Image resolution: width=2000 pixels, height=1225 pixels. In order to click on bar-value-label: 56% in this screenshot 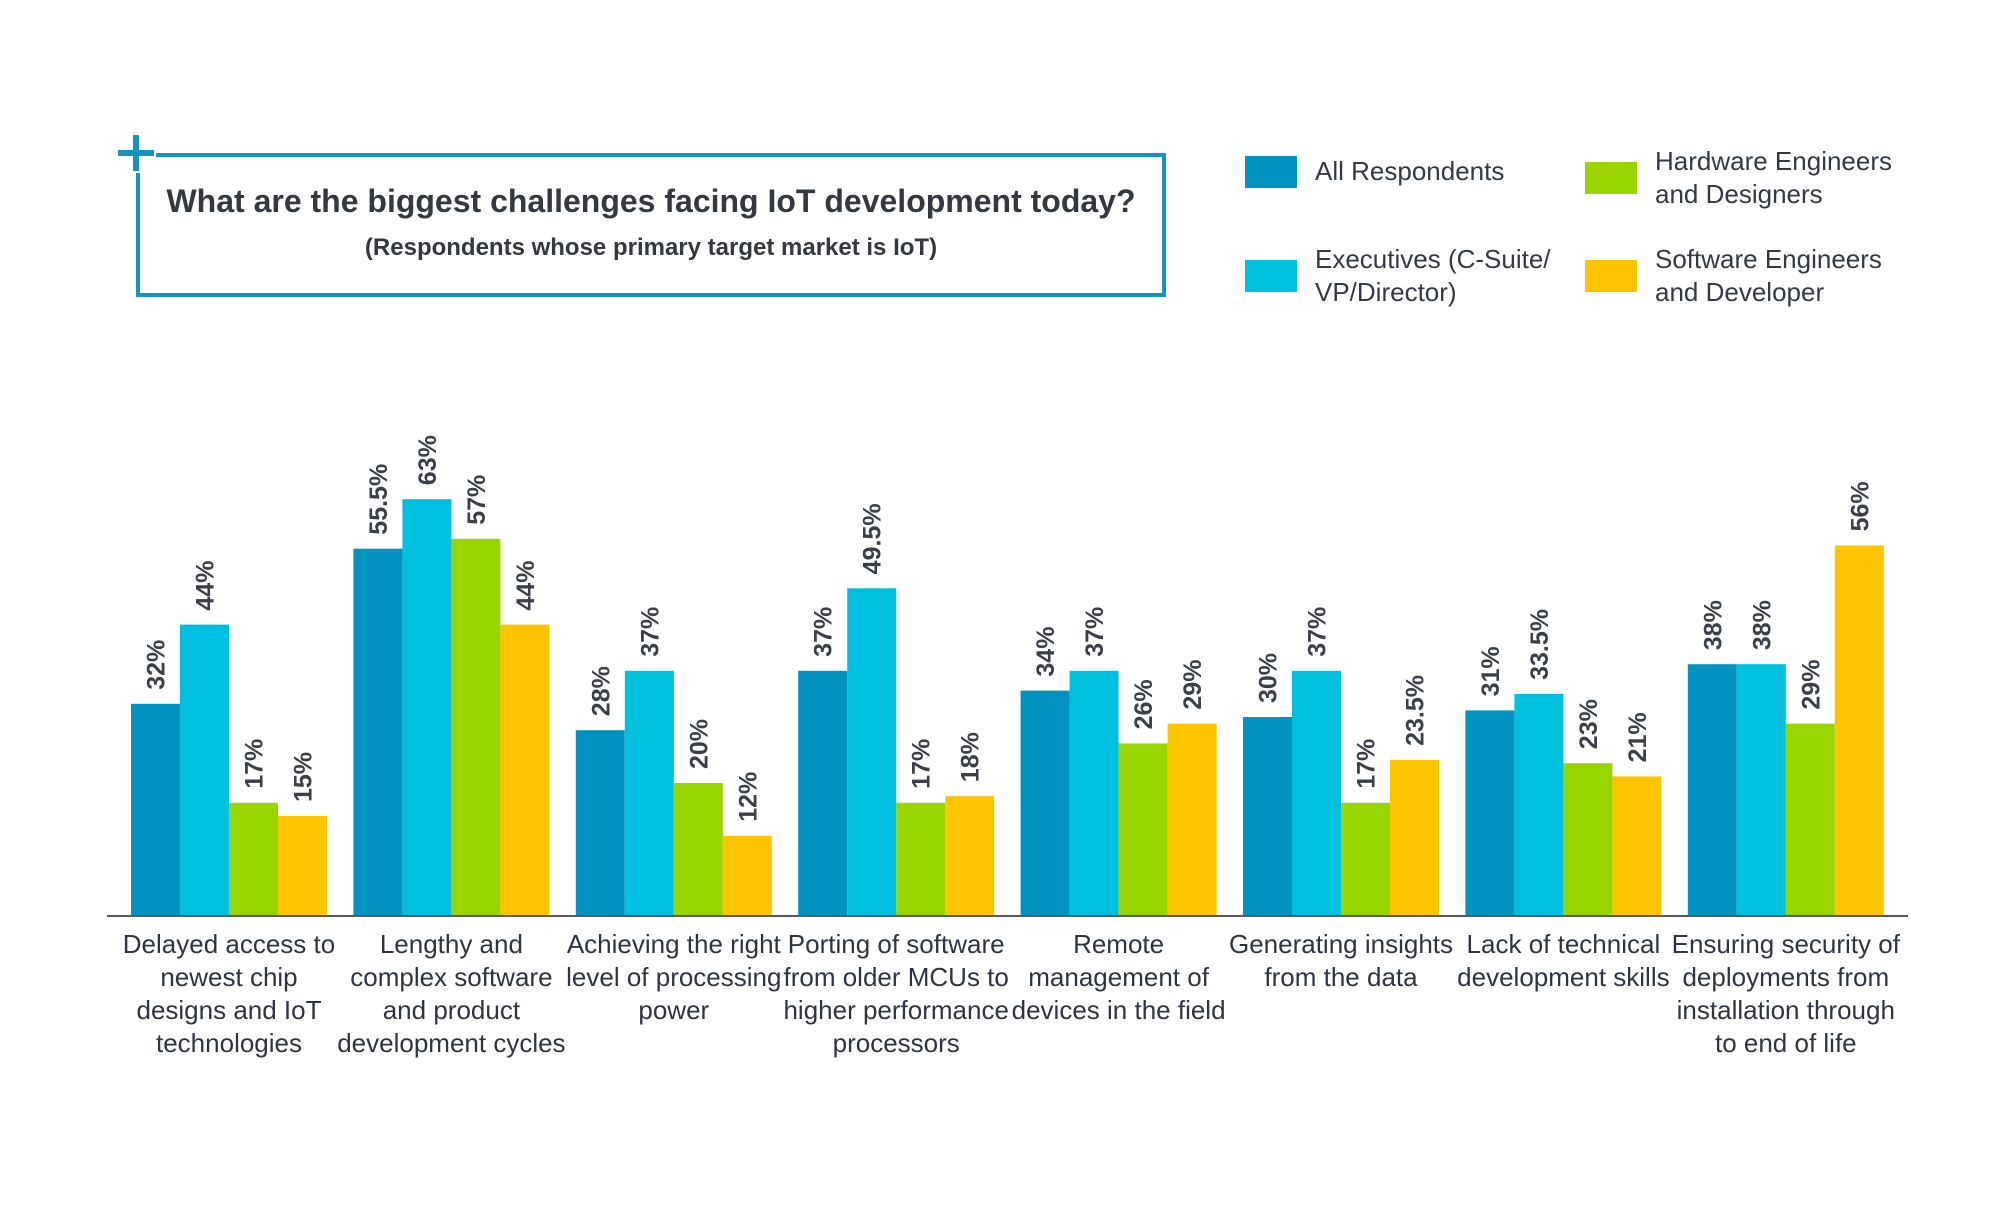, I will do `click(1860, 506)`.